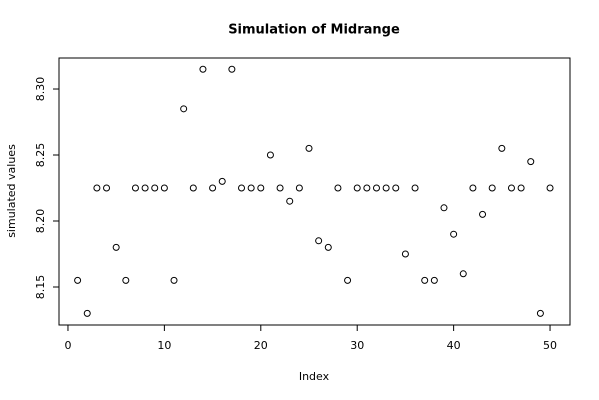  What do you see at coordinates (40, 287) in the screenshot?
I see `y-tick-label: 8.15` at bounding box center [40, 287].